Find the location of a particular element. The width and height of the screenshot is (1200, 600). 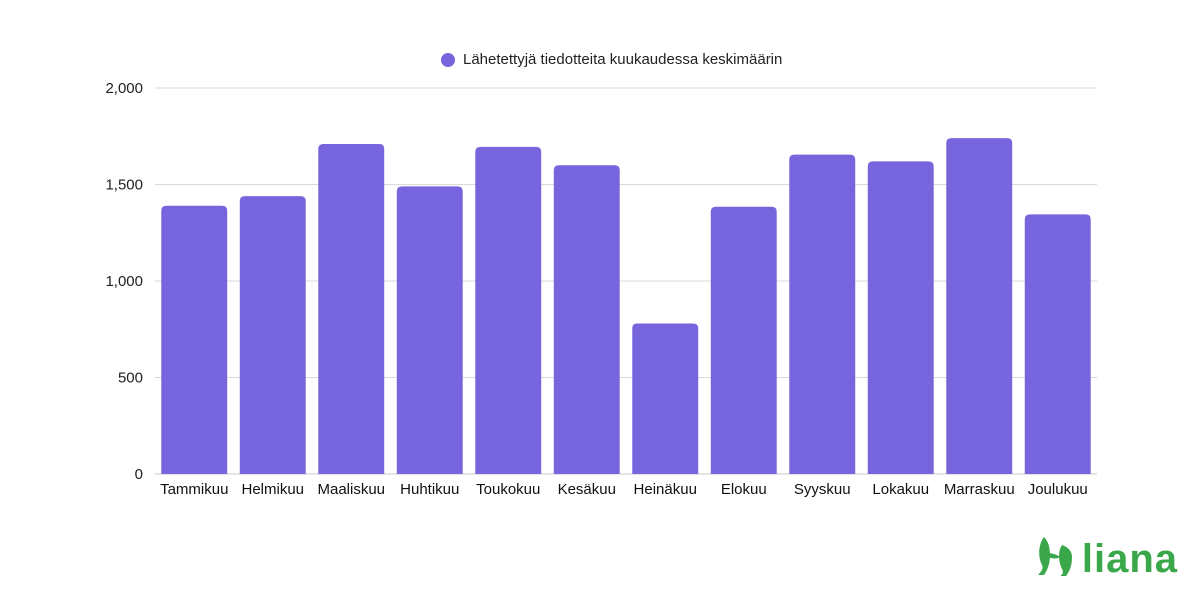

y-axis-labels: 0 500 1,000 1,500 2,000 is located at coordinates (124, 281).